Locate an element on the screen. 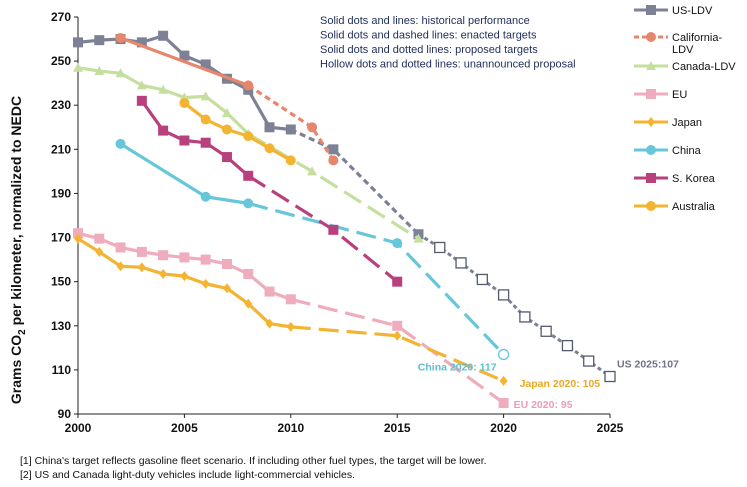  legend-item-japan: Japan is located at coordinates (668, 123).